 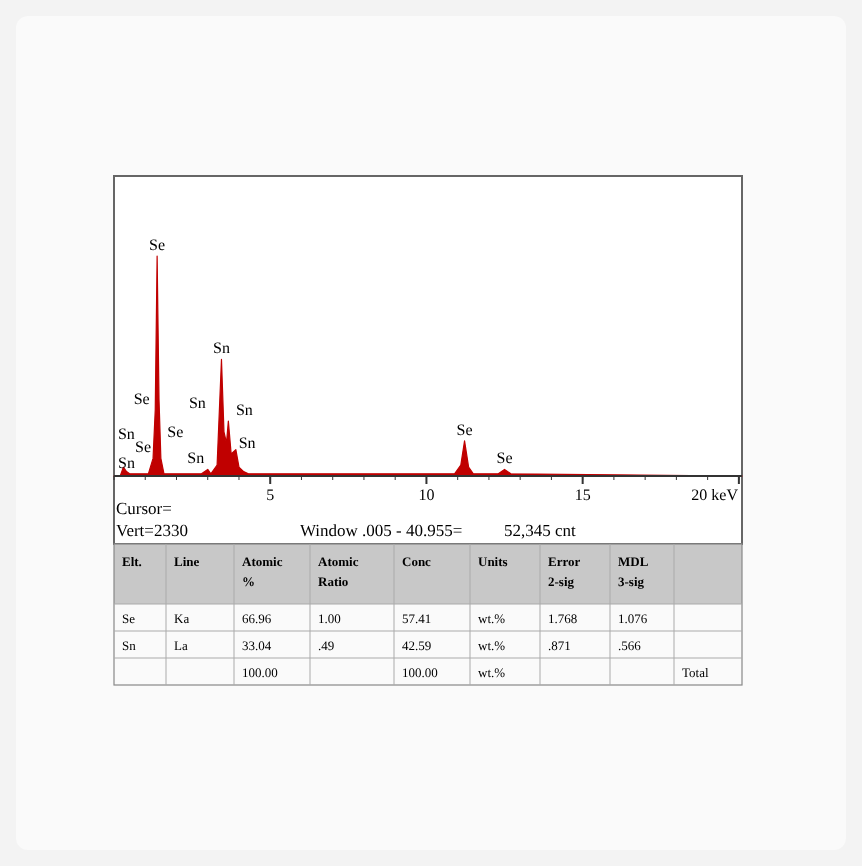 I want to click on x-tick-label: 20 keV, so click(x=715, y=495).